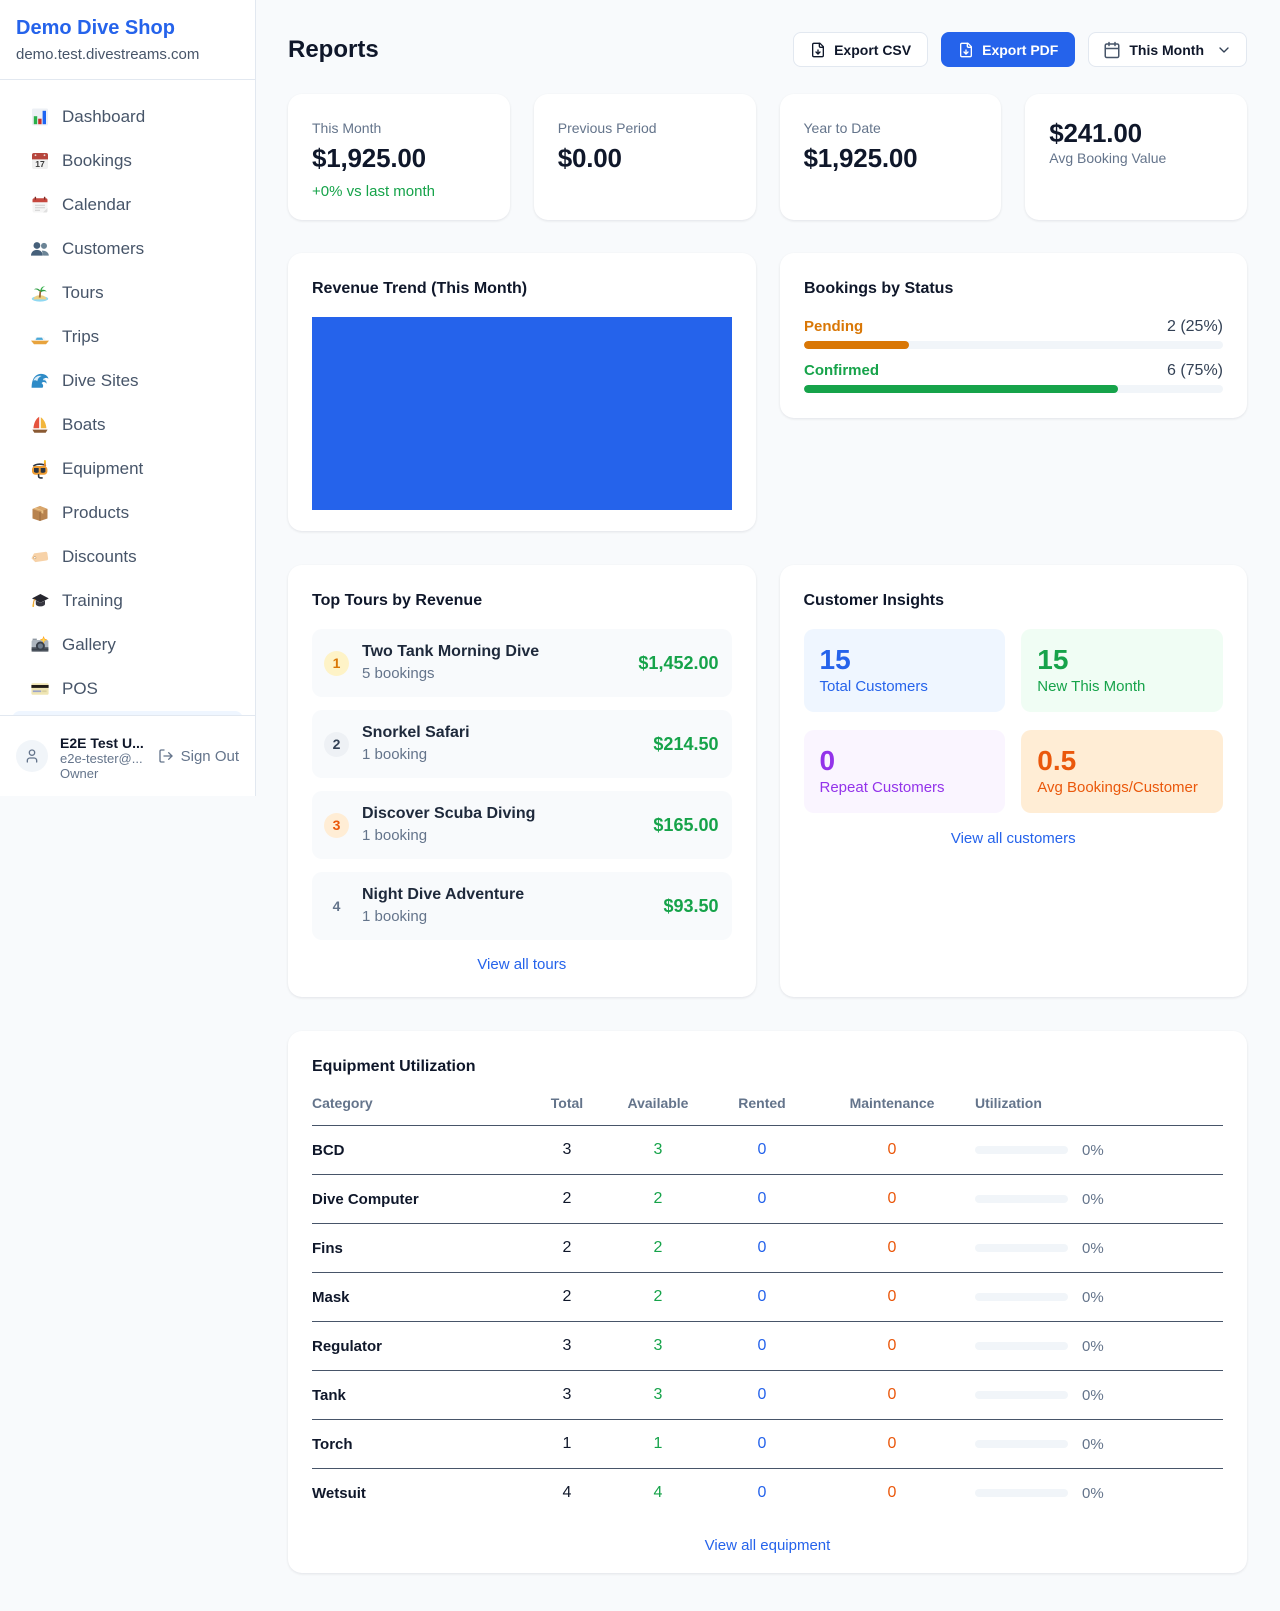  I want to click on svg-text: 17, so click(40, 164).